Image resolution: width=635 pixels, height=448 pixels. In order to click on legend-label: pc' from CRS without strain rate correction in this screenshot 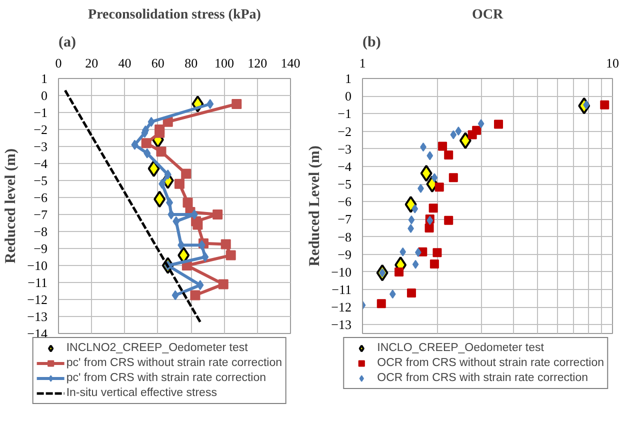, I will do `click(174, 363)`.